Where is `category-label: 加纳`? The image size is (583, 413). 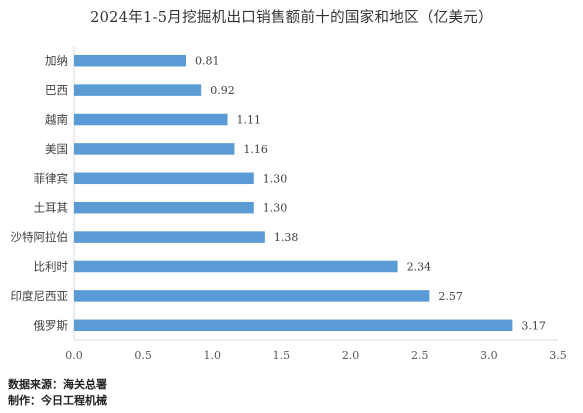
category-label: 加纳 is located at coordinates (56, 61).